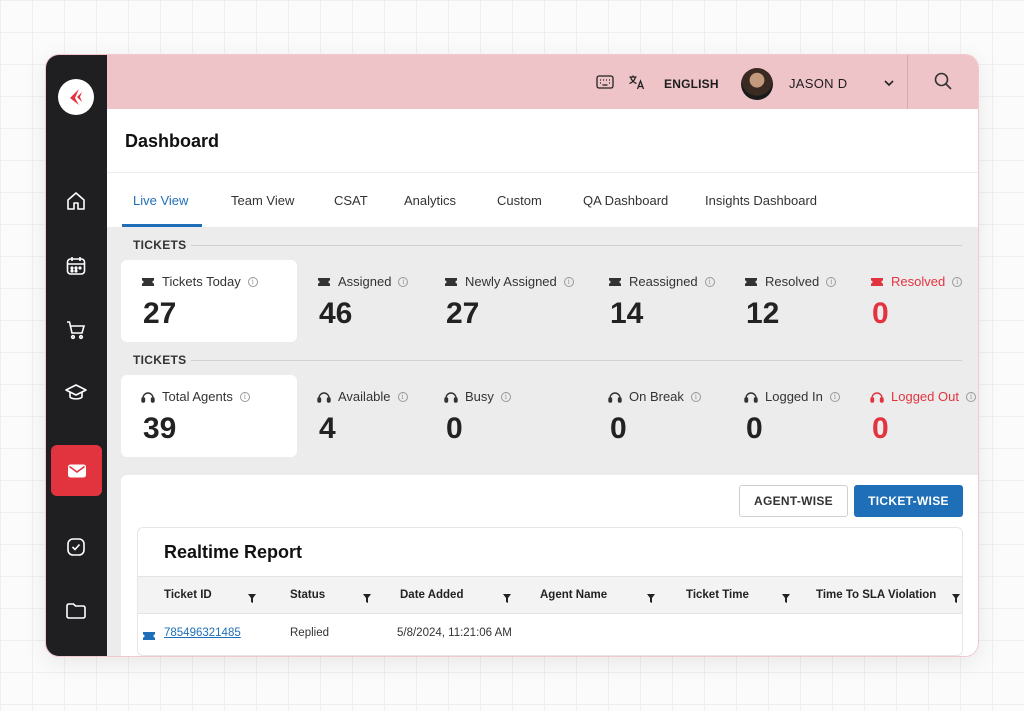  I want to click on section-label-agents: TICKETS, so click(160, 360).